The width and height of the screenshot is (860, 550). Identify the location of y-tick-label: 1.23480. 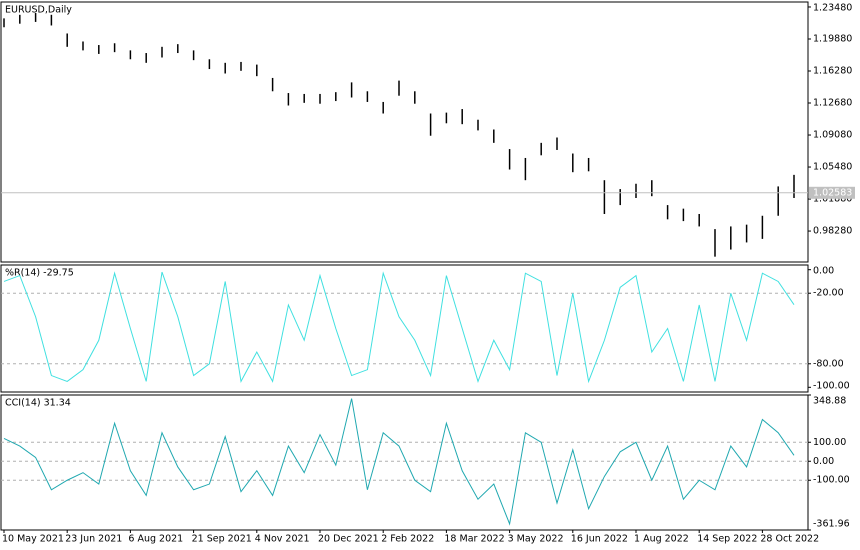
(832, 8).